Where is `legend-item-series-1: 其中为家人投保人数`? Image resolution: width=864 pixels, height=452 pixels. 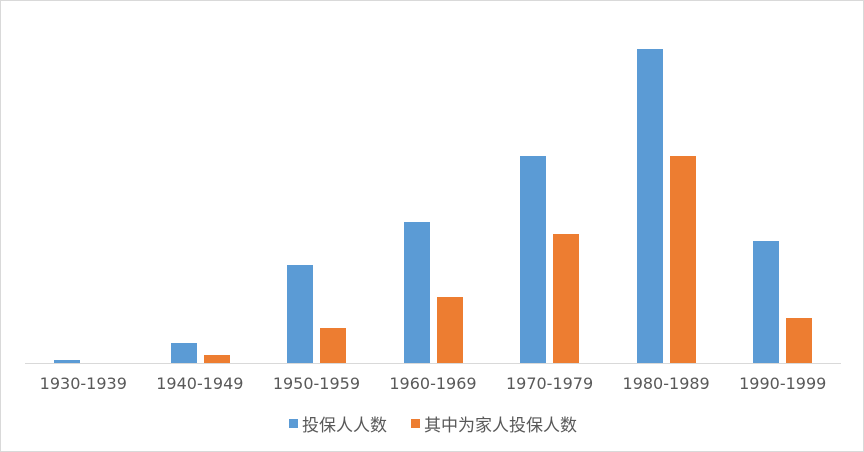 legend-item-series-1: 其中为家人投保人数 is located at coordinates (494, 423).